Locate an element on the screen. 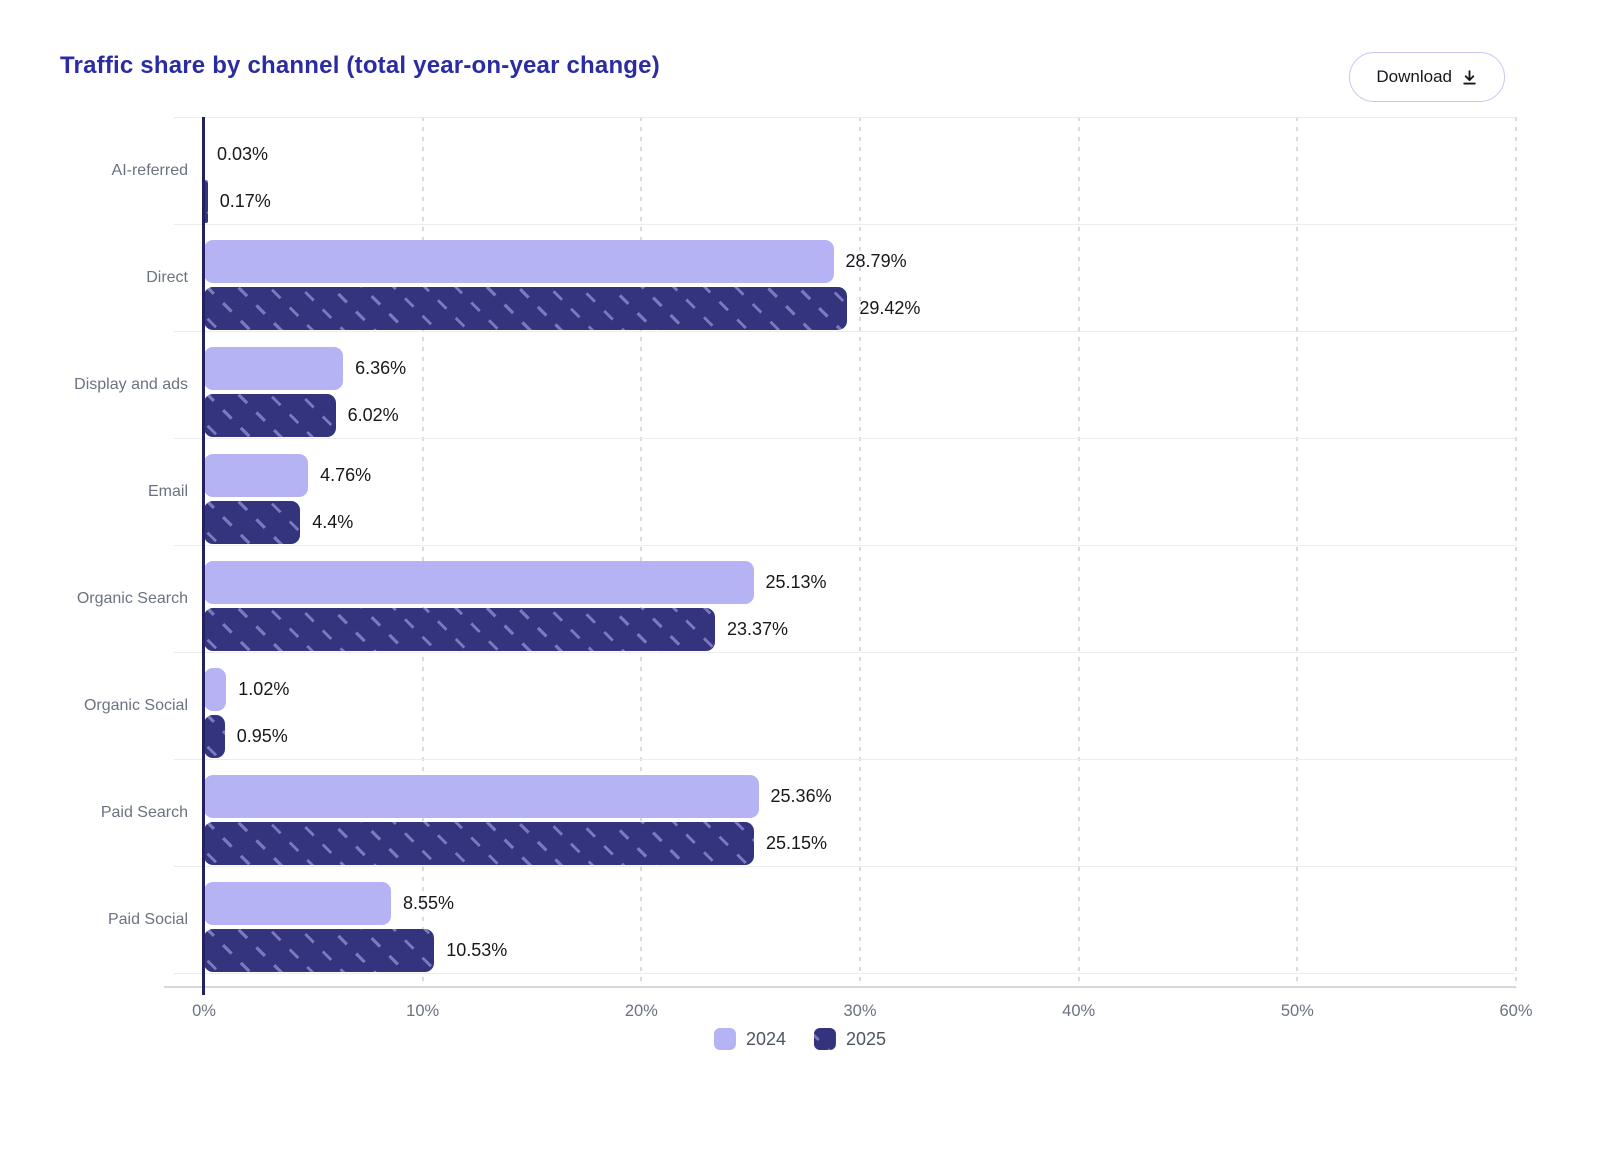  value-label-2024-display-and-ads: 6.36% is located at coordinates (381, 368).